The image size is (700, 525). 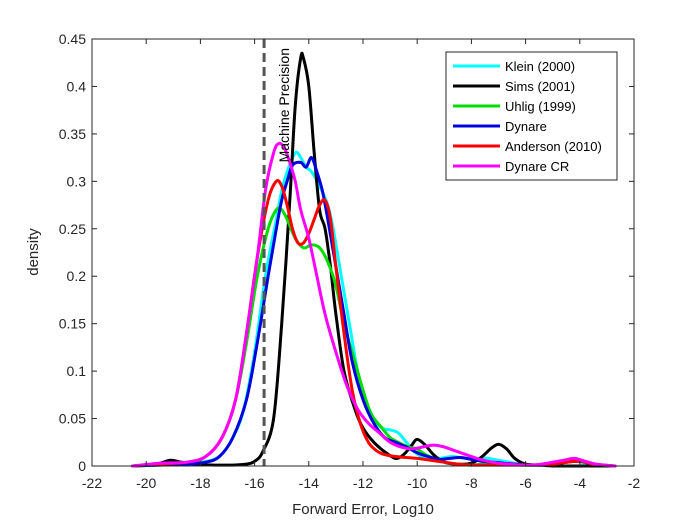 What do you see at coordinates (77, 86) in the screenshot?
I see `y-tick-label: 0.4` at bounding box center [77, 86].